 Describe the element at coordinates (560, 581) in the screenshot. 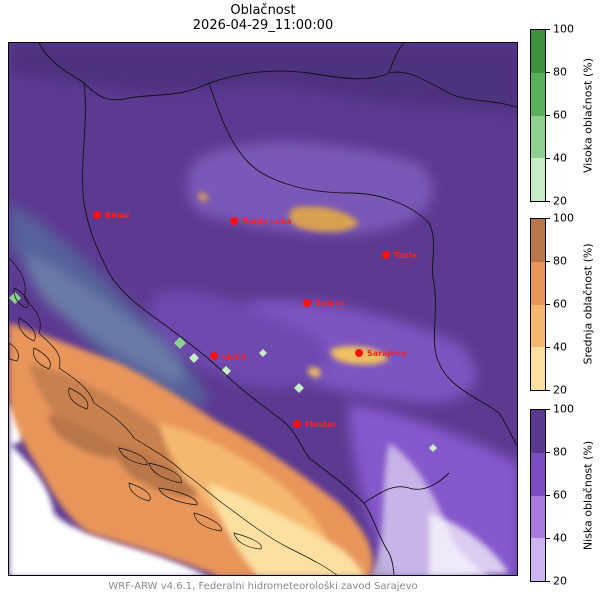

I see `tick-low-20: 20` at that location.